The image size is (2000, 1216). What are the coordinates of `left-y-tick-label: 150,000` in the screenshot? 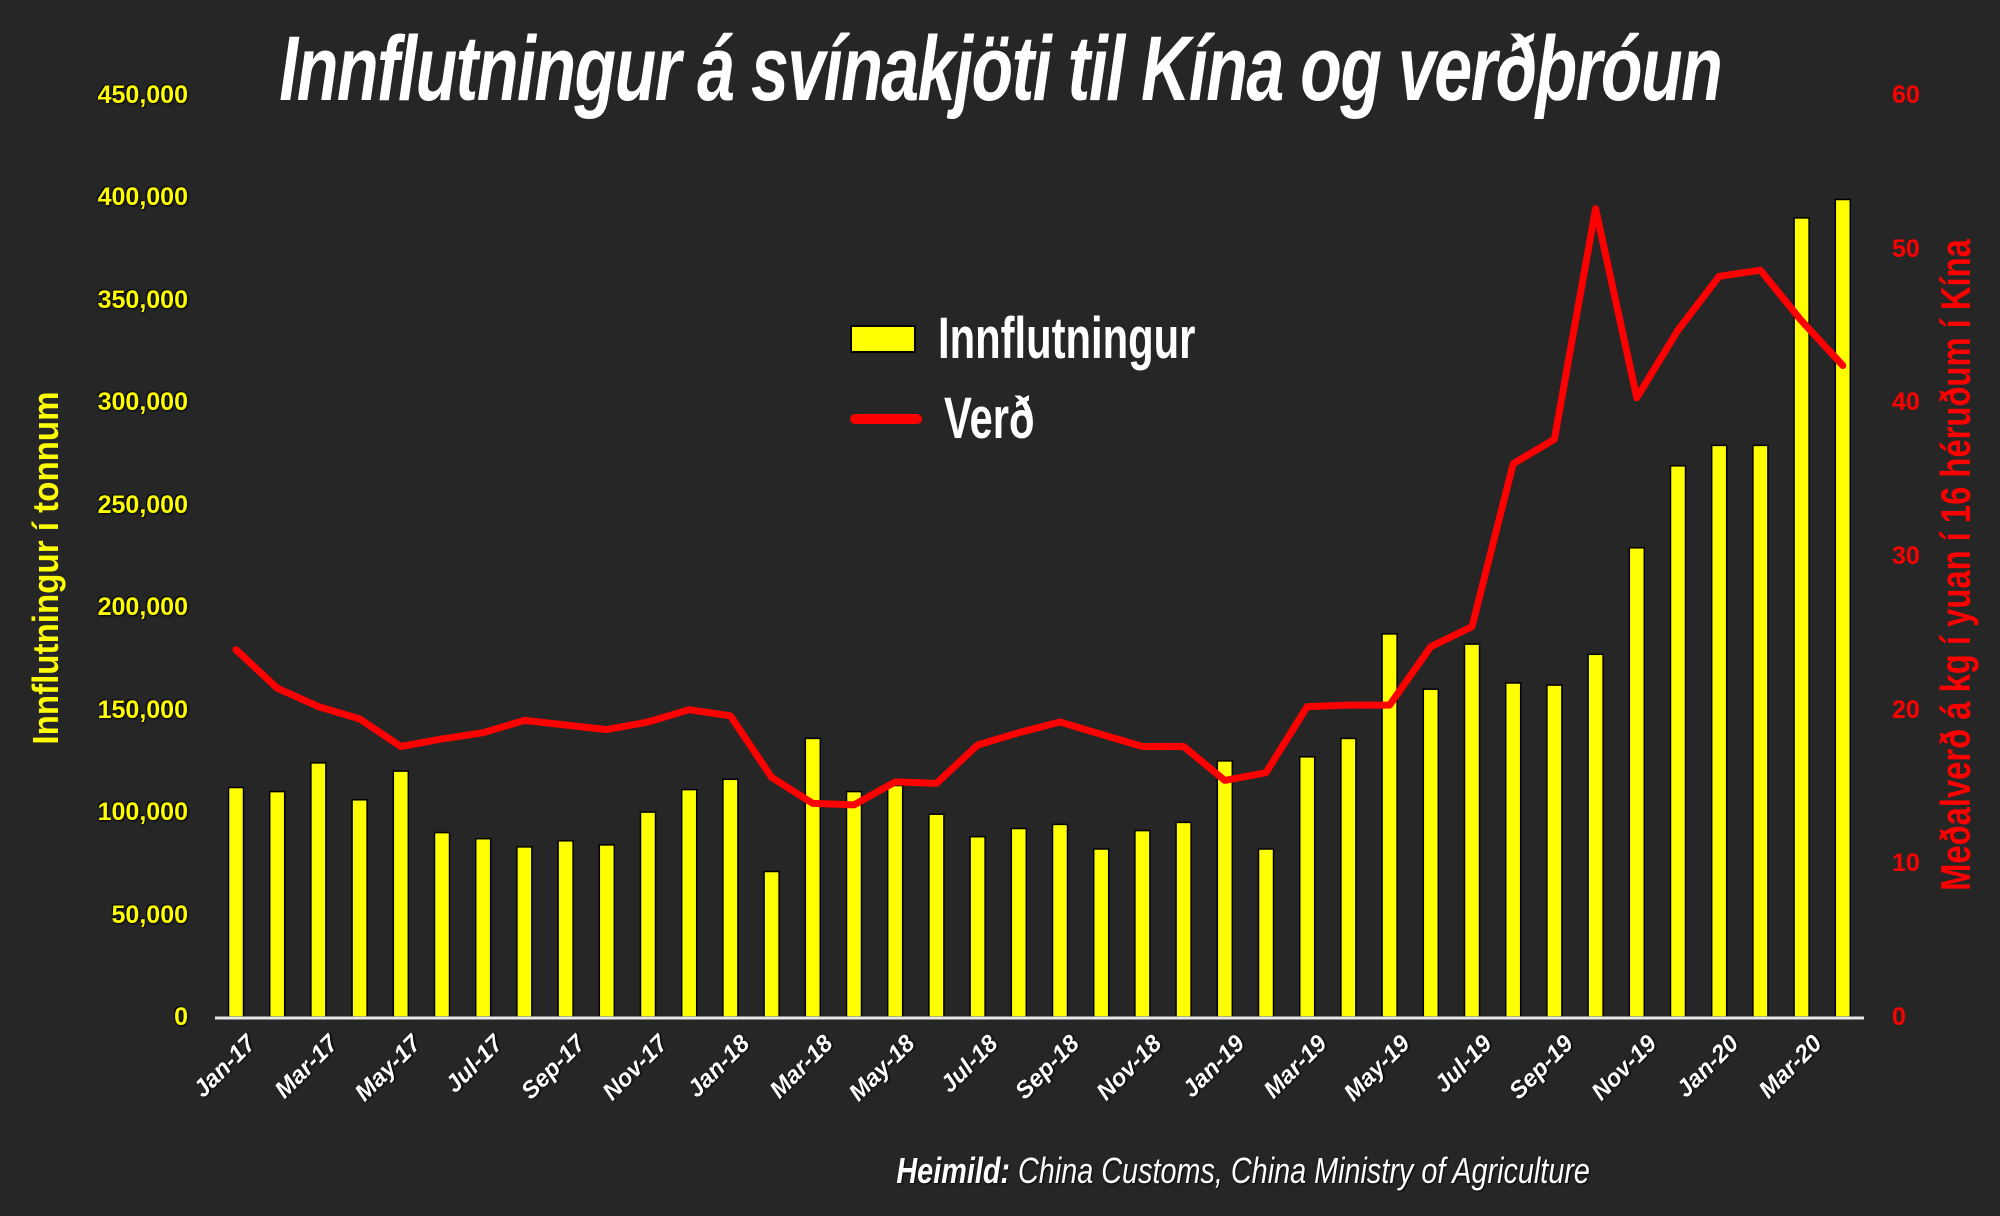 It's located at (142, 709).